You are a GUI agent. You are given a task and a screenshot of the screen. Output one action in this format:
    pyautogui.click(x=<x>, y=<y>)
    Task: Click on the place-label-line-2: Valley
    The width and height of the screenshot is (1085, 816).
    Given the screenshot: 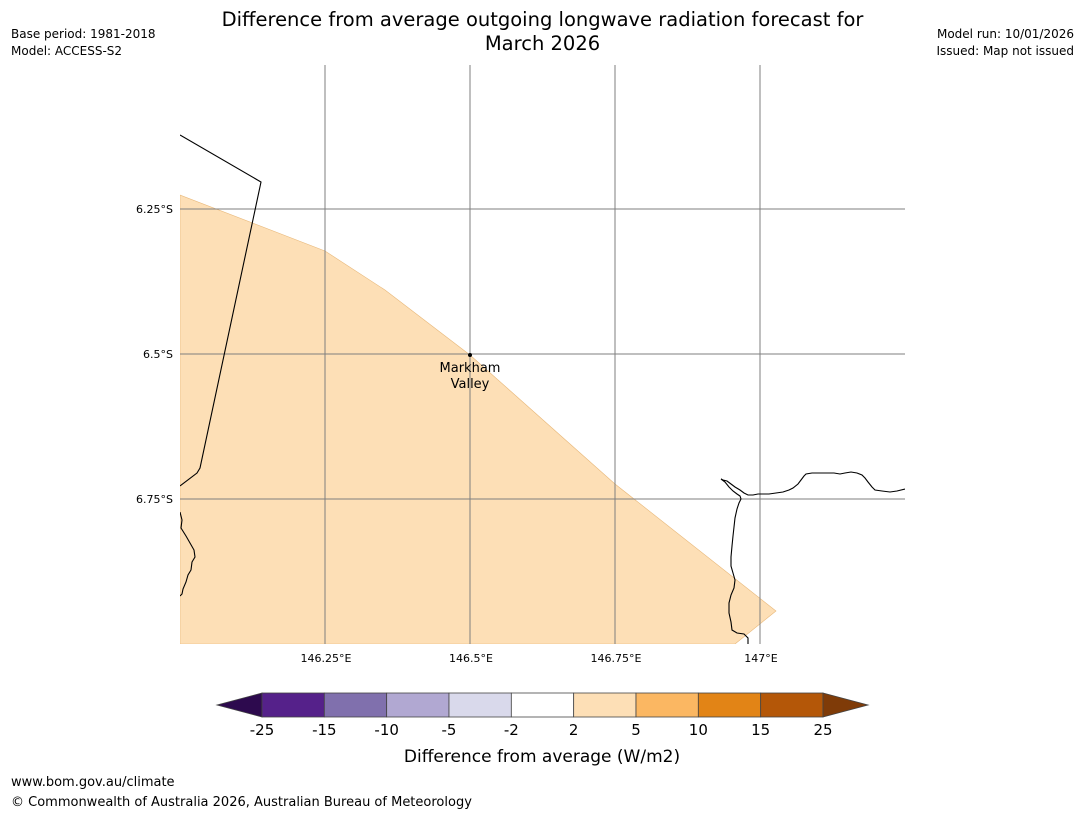 What is the action you would take?
    pyautogui.click(x=470, y=384)
    